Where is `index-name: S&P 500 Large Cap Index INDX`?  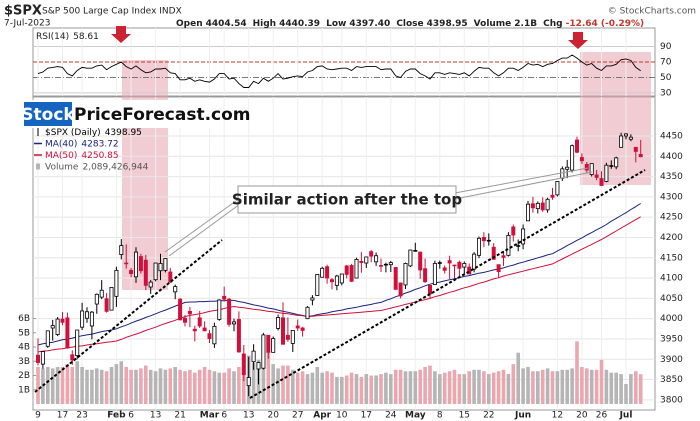 index-name: S&P 500 Large Cap Index INDX is located at coordinates (112, 12).